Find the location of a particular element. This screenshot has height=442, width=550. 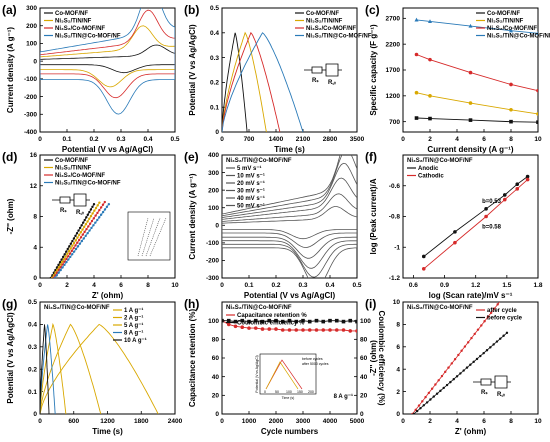

legend-entry: 10 A g⁻¹ is located at coordinates (135, 340).